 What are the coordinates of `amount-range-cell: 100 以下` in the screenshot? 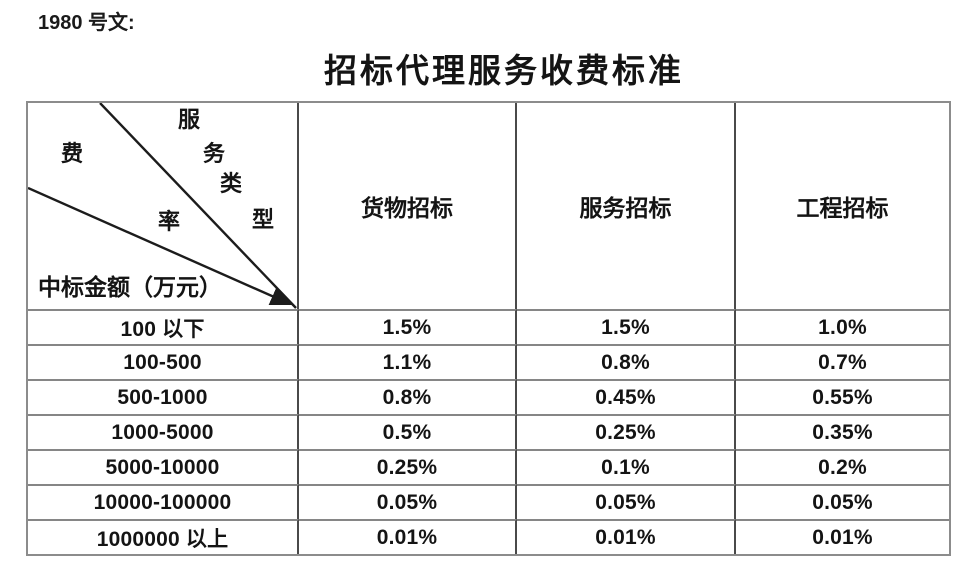 It's located at (163, 326).